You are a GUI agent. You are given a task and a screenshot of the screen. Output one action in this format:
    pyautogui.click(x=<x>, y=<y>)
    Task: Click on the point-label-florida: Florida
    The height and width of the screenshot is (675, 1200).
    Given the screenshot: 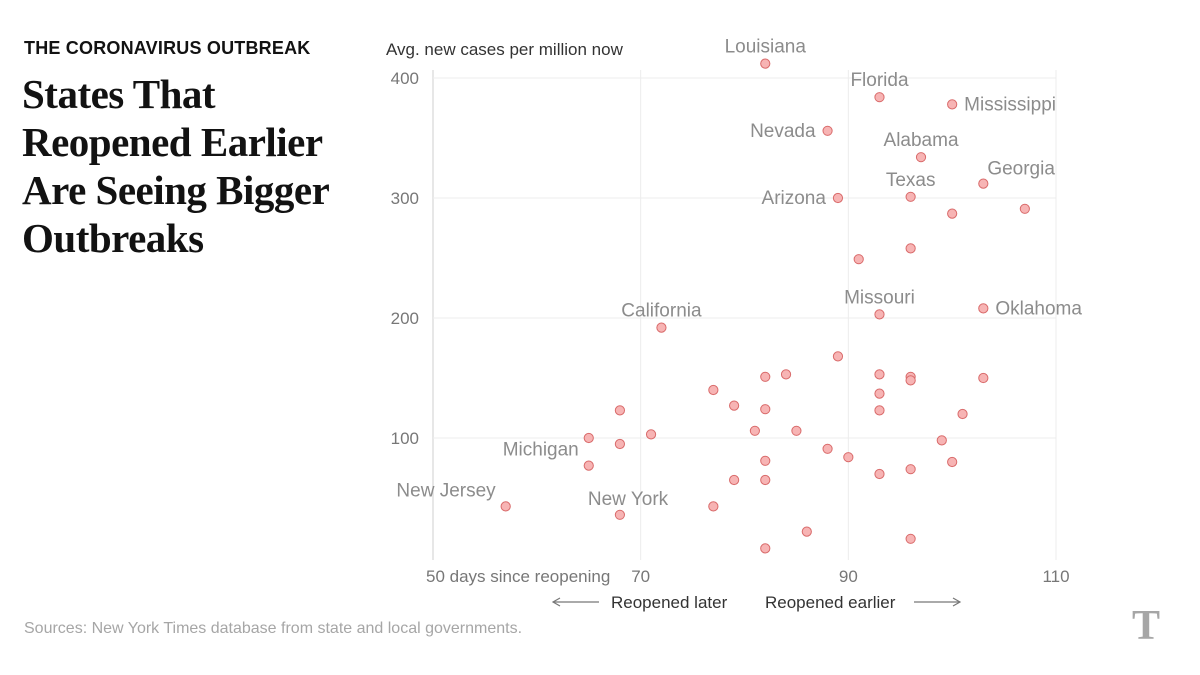 What is the action you would take?
    pyautogui.click(x=879, y=80)
    